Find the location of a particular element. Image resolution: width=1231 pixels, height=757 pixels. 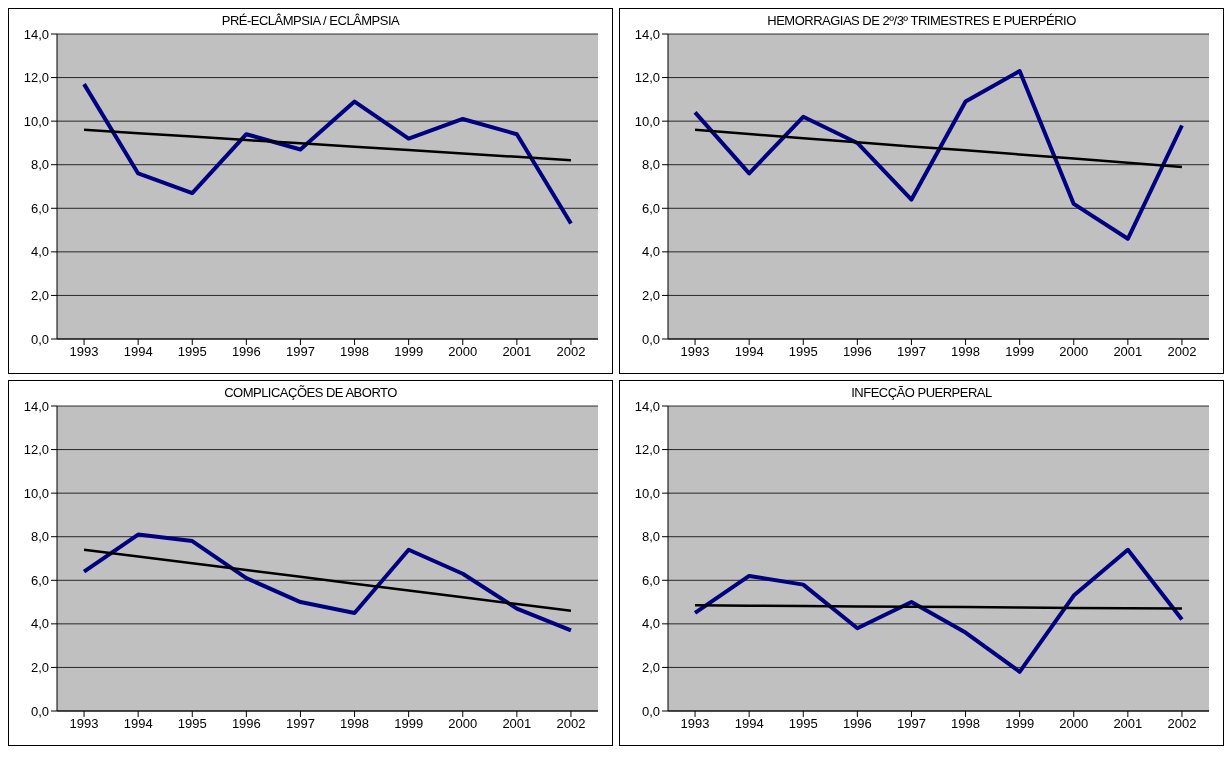

chart-title: HEMORRAGIAS DE 2º/3º TRIMESTRES E PUERPÉRIO is located at coordinates (921, 20).